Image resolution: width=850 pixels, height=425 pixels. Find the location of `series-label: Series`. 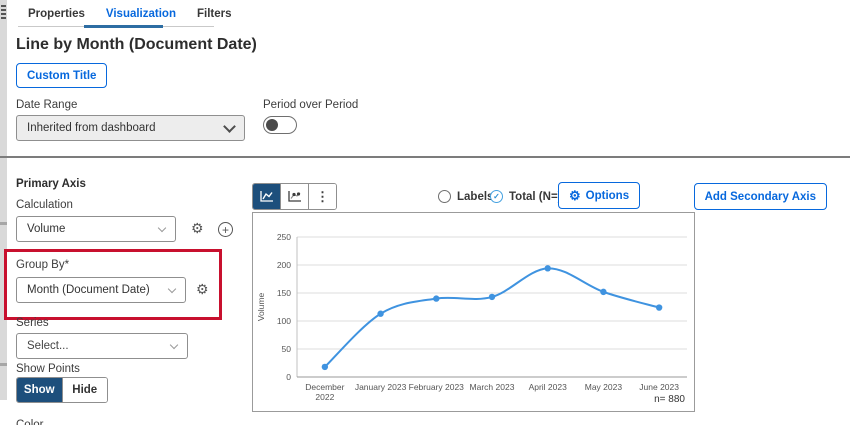

series-label: Series is located at coordinates (32, 323).